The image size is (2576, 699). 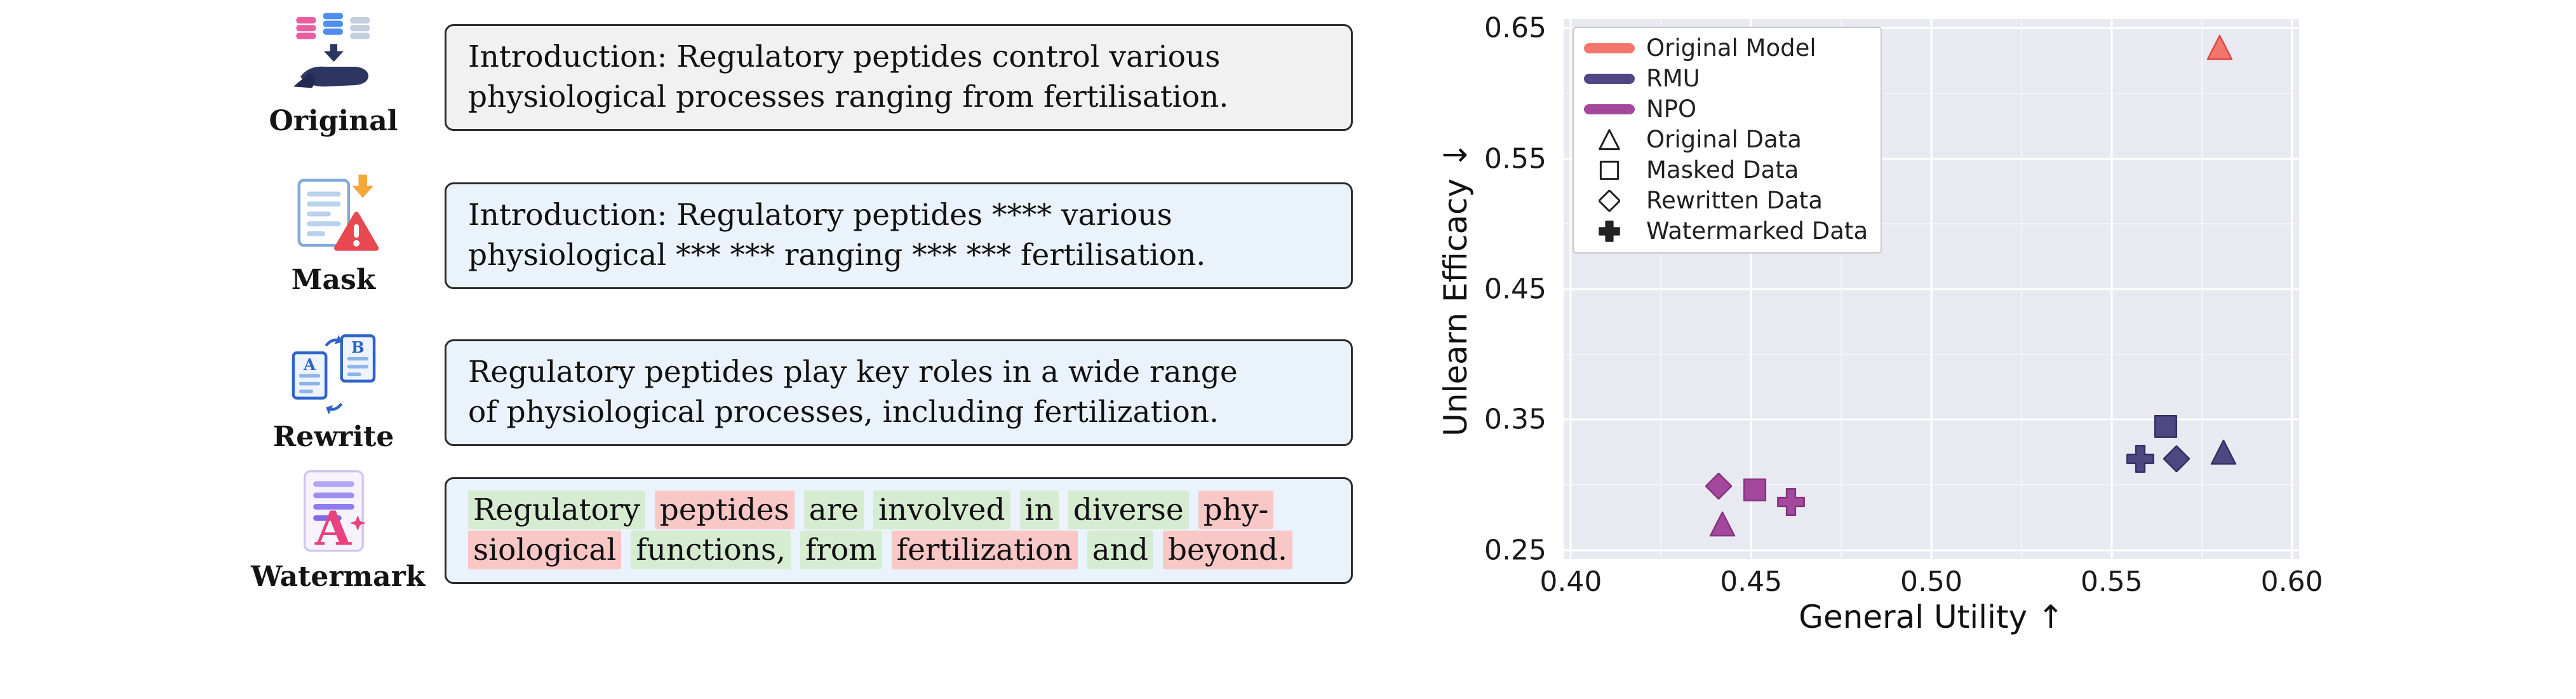 I want to click on data-point-rmu-plus, so click(x=2140, y=458).